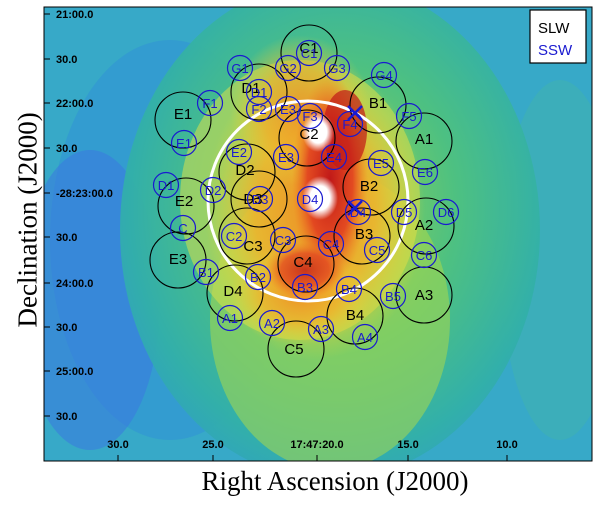 Image resolution: width=600 pixels, height=511 pixels. What do you see at coordinates (210, 103) in the screenshot?
I see `ssw-detector-f1: F1` at bounding box center [210, 103].